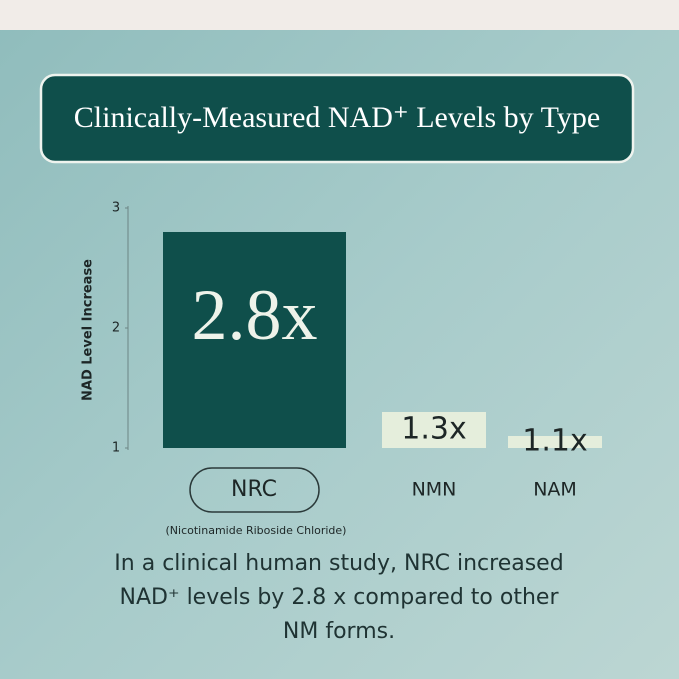 This screenshot has height=679, width=679. Describe the element at coordinates (340, 597) in the screenshot. I see `caption-line: NAD⁺ levels by 2.8 x compared to other` at that location.